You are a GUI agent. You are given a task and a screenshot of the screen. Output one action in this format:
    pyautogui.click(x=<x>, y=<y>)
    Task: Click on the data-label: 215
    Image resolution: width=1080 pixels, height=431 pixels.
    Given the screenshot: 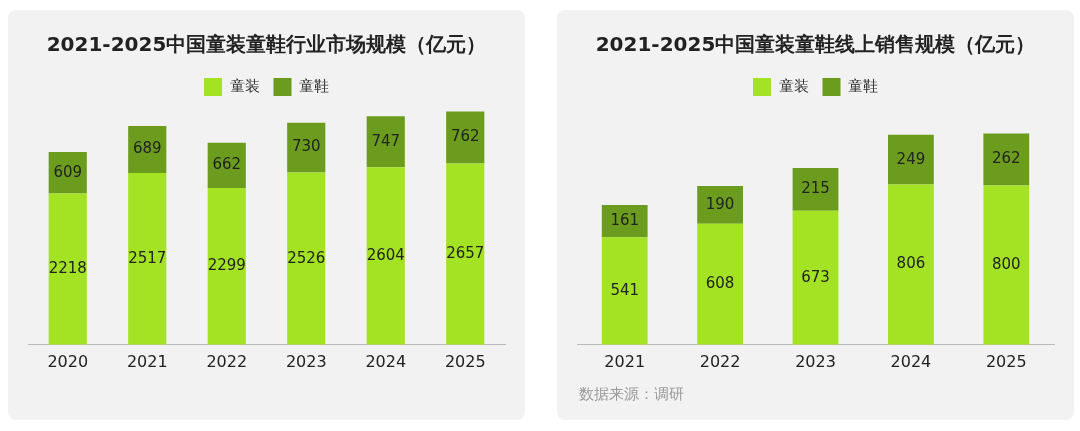 What is the action you would take?
    pyautogui.click(x=815, y=188)
    